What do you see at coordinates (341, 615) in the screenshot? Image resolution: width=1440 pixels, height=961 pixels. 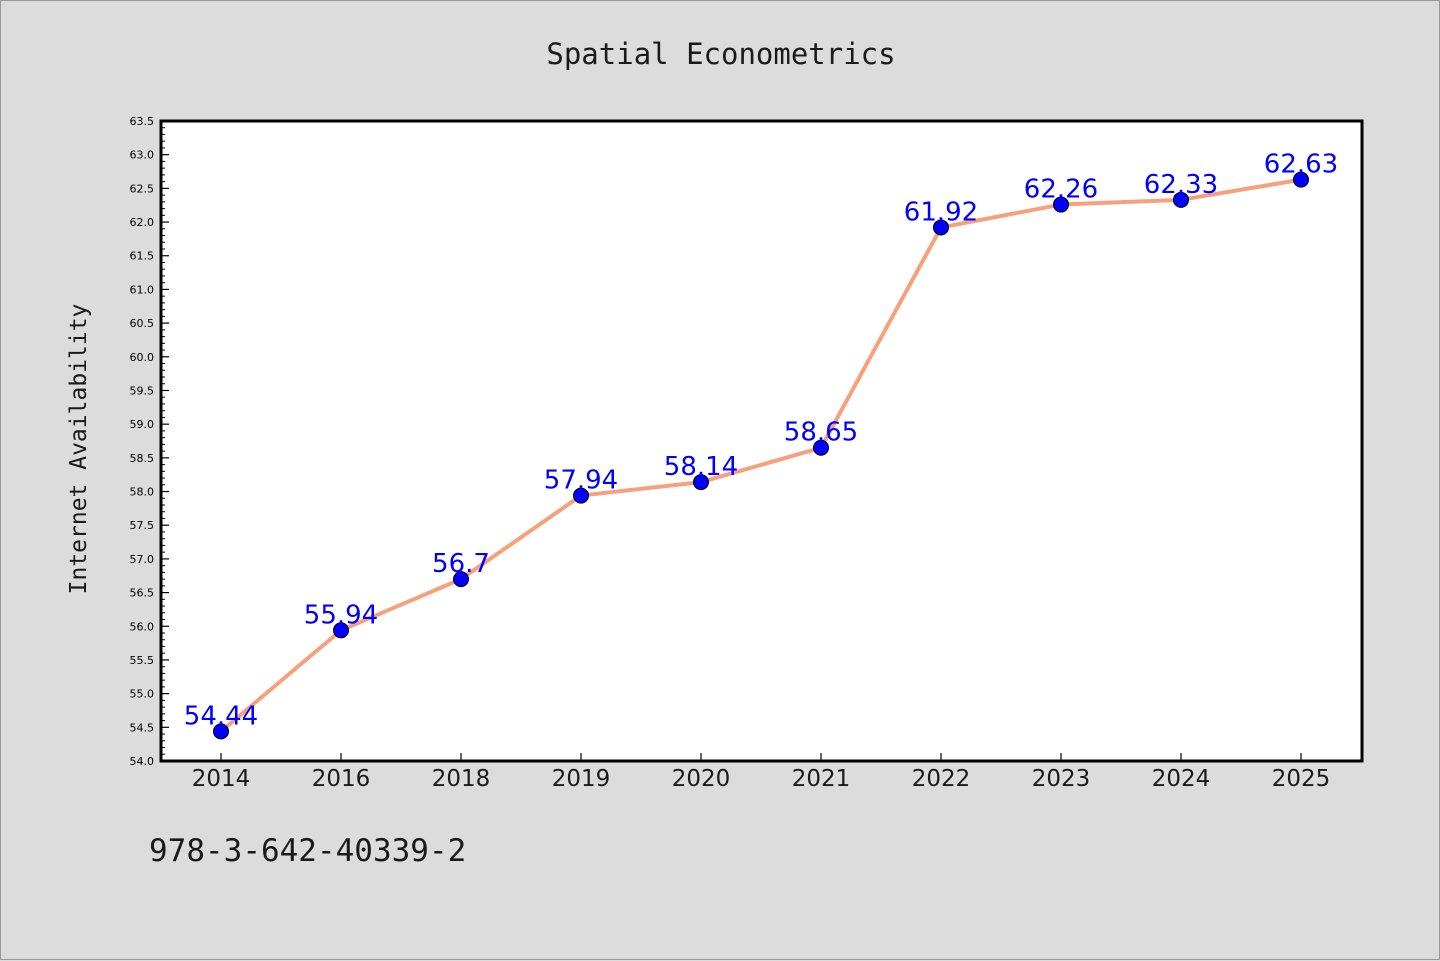 I see `data-label: 55.94` at bounding box center [341, 615].